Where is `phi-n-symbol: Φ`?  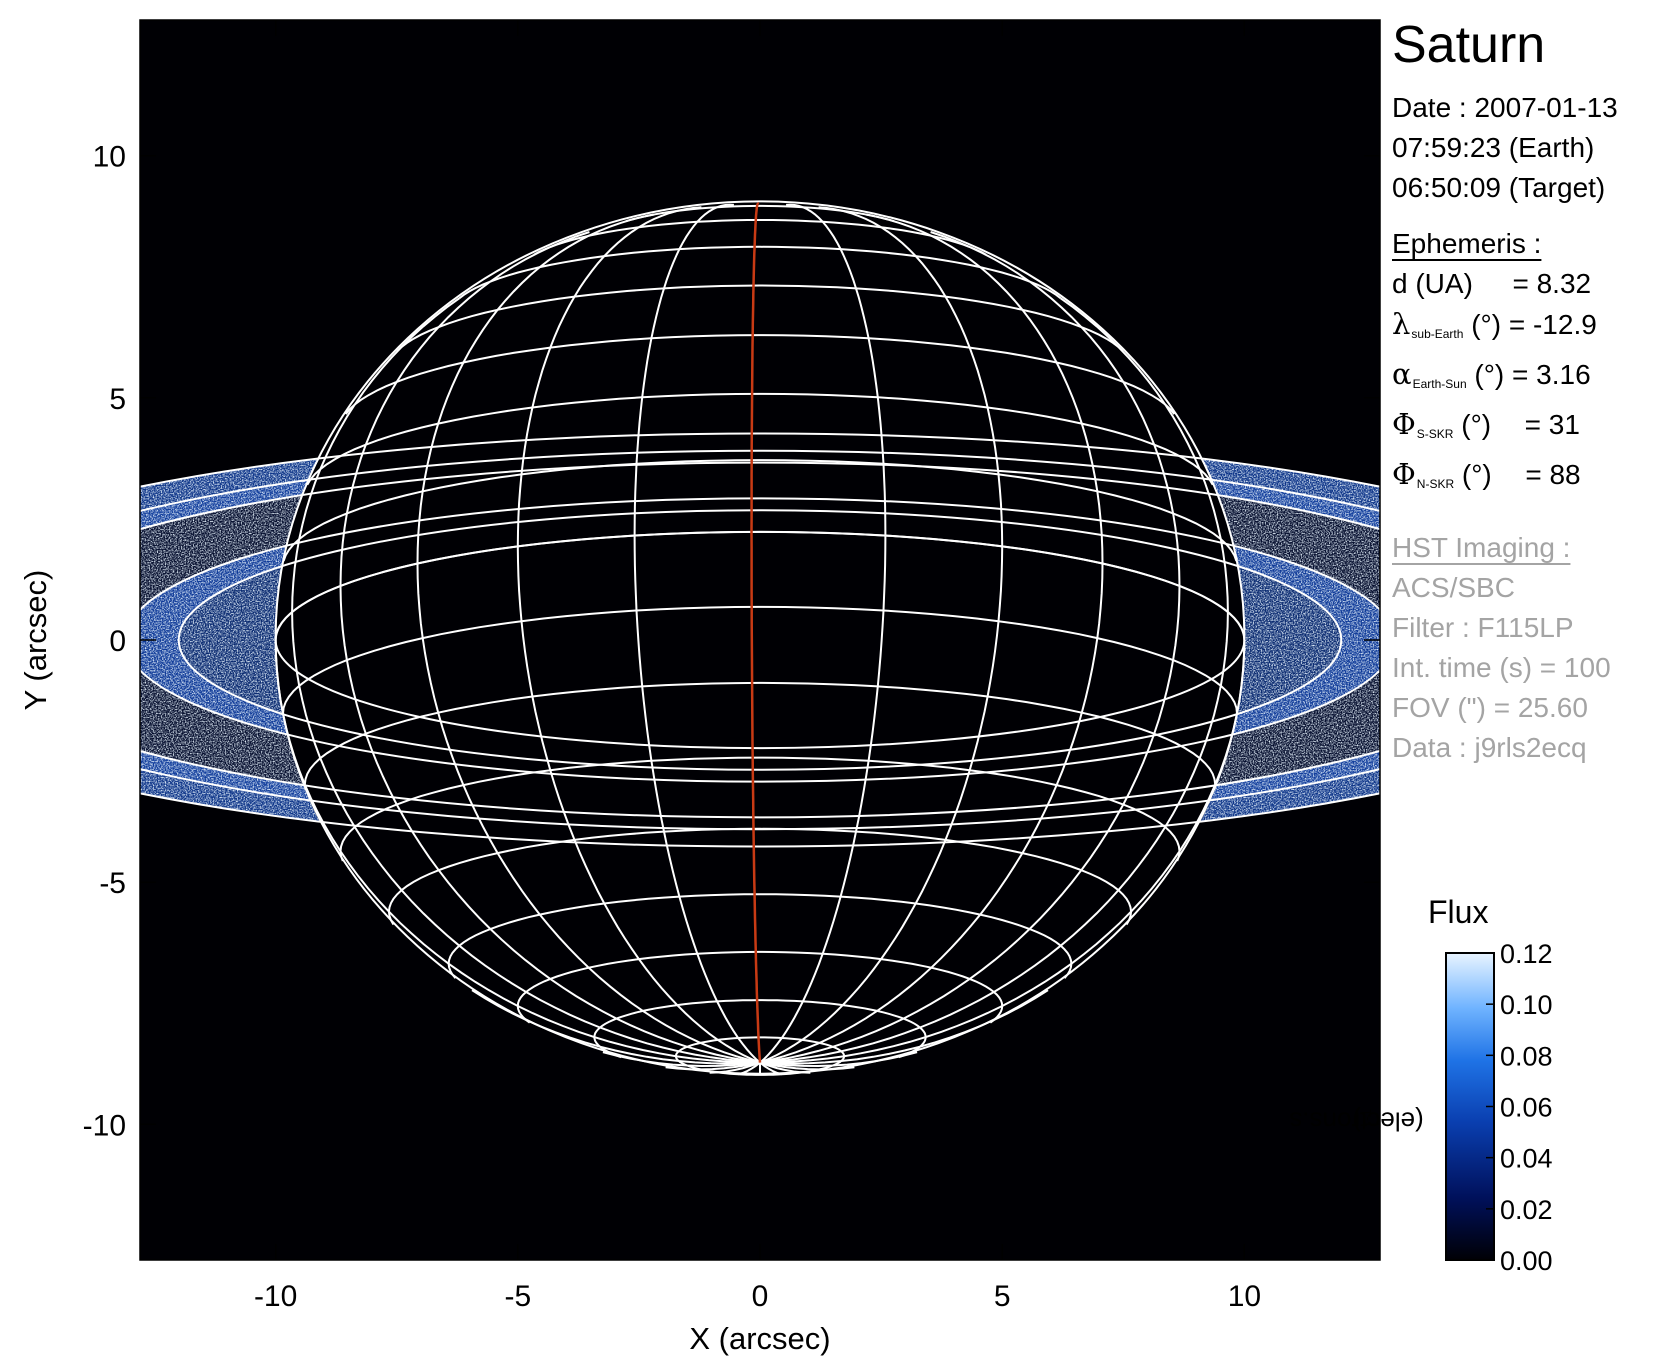
phi-n-symbol: Φ is located at coordinates (1404, 474).